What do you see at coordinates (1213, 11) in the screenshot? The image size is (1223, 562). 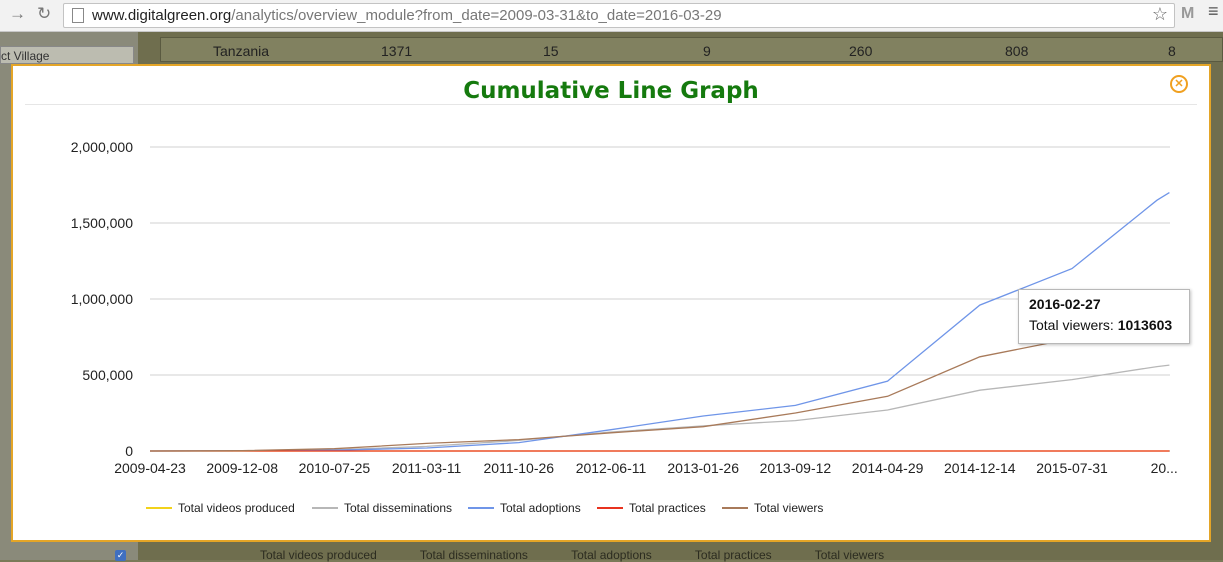 I see `menu-icon: ≡` at bounding box center [1213, 11].